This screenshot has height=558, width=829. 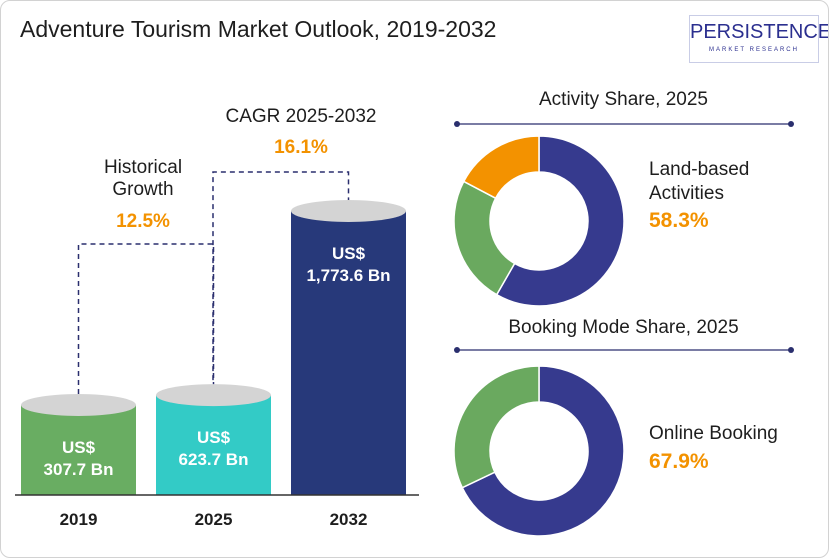 What do you see at coordinates (143, 221) in the screenshot?
I see `historical-growth-value: 12.5%` at bounding box center [143, 221].